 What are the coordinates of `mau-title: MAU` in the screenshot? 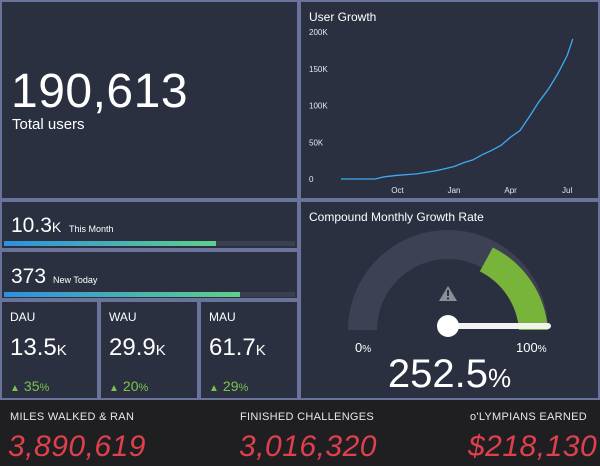 It's located at (222, 317).